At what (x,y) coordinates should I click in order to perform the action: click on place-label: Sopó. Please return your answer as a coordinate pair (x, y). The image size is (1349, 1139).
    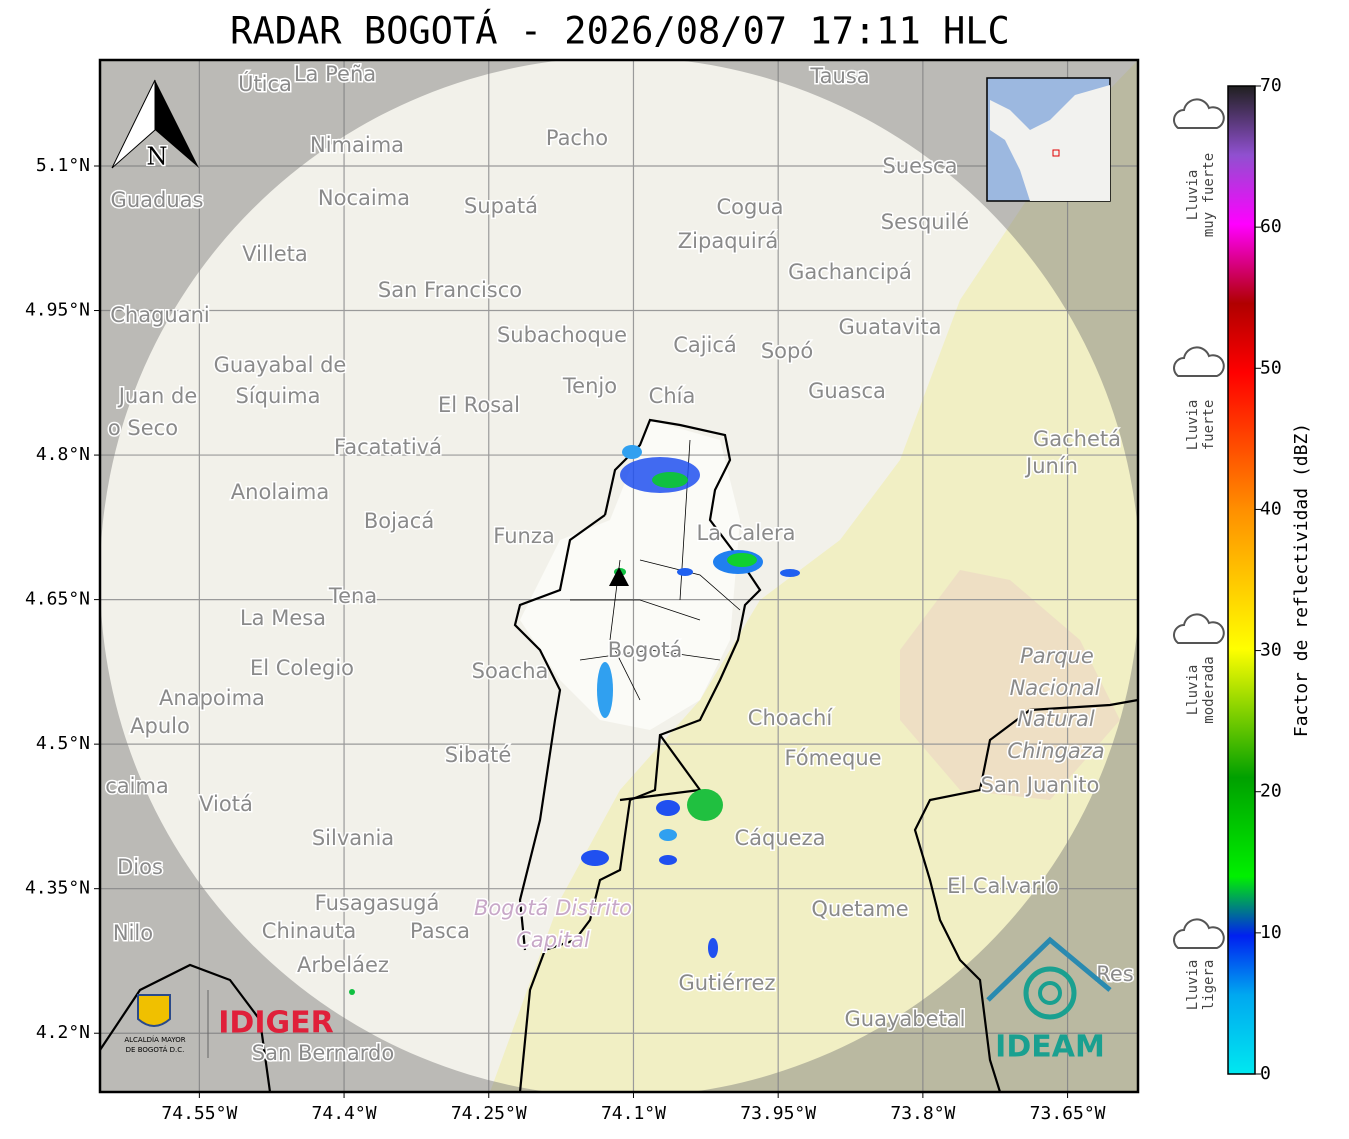
    Looking at the image, I should click on (787, 351).